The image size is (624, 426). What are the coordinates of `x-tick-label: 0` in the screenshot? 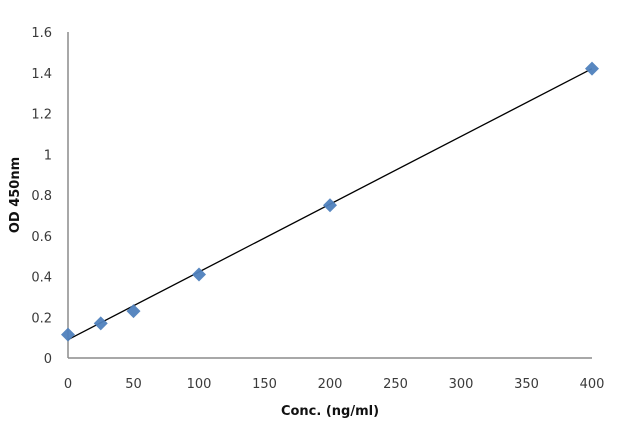 It's located at (68, 384).